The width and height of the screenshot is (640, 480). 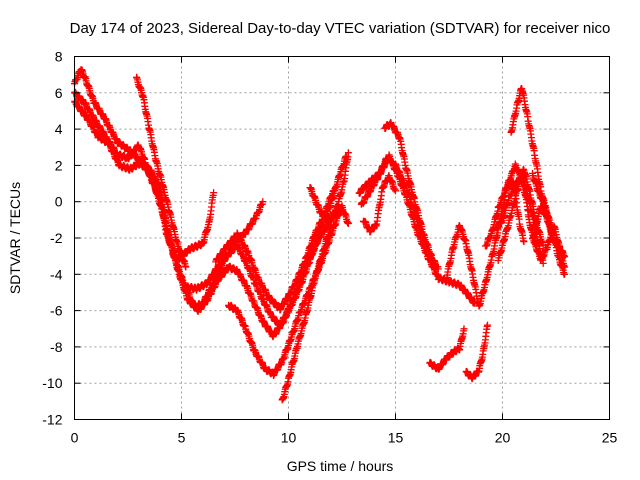 I want to click on y-tick-label: 0, so click(x=59, y=202).